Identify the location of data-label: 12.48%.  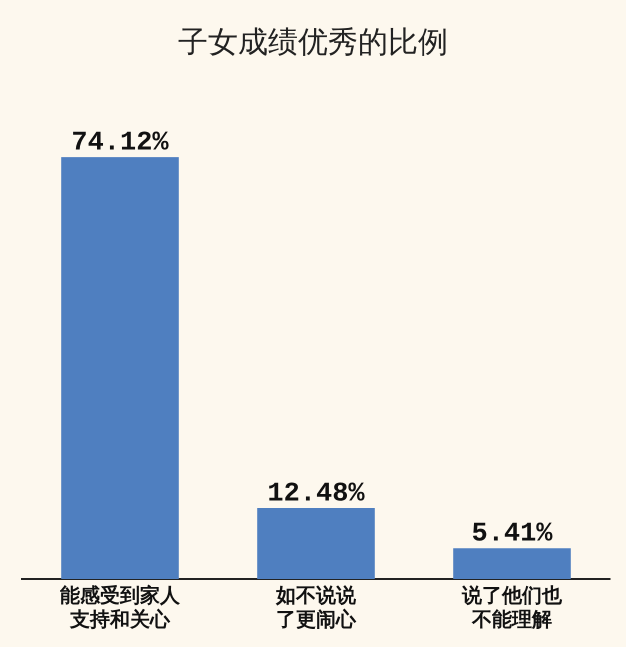
(316, 494).